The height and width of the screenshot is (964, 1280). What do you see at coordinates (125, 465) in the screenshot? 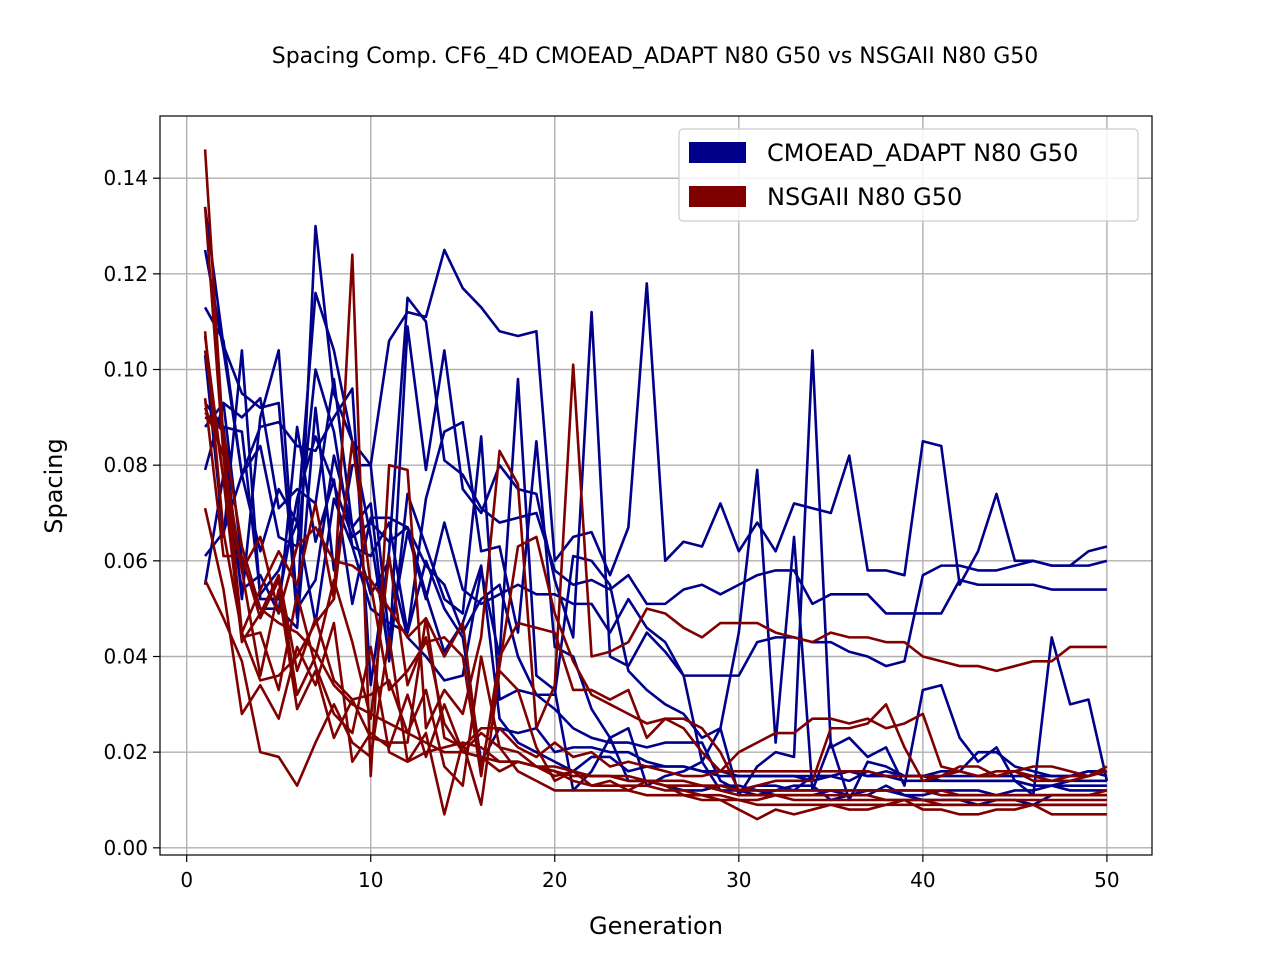
I see `y-tick-label: 0.08` at bounding box center [125, 465].